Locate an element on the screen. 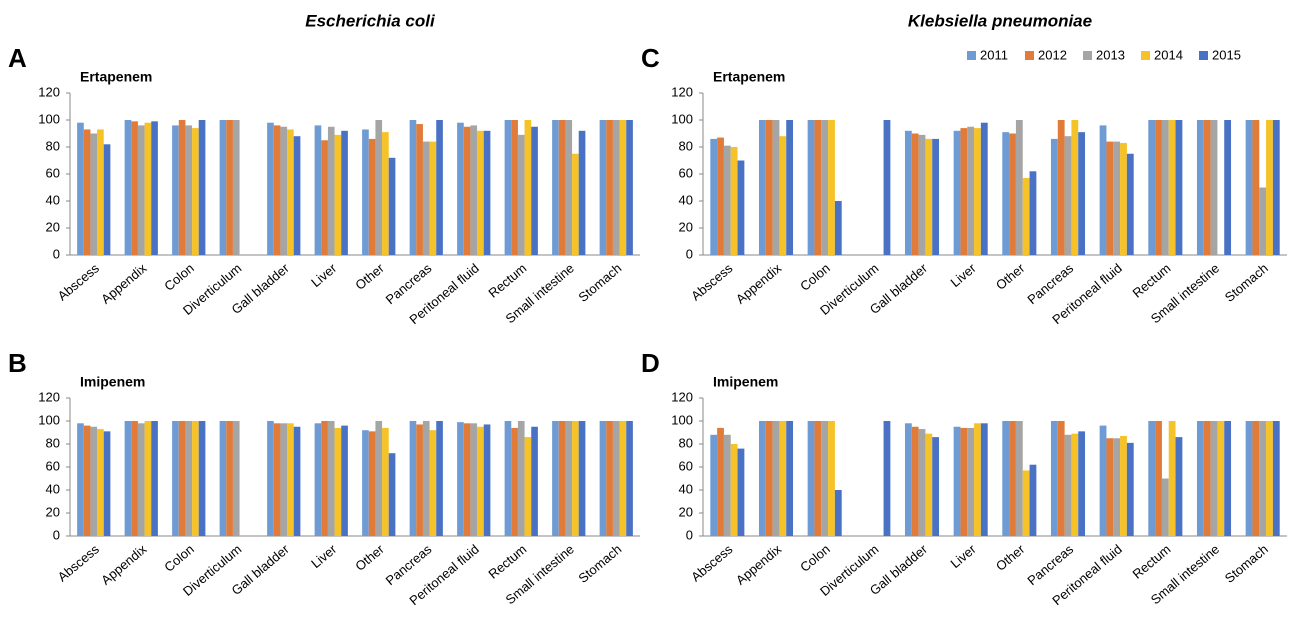  legend-label: 2013 is located at coordinates (1110, 54).